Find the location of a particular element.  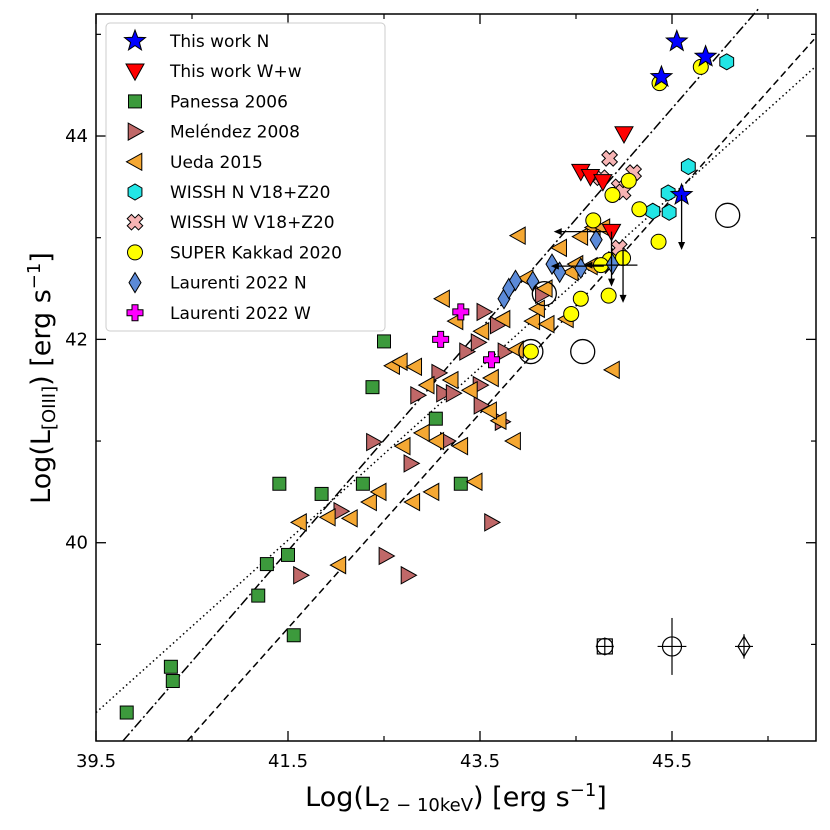

legend-item-wissh-w-v18-z20: WISSH W V18+Z20 is located at coordinates (230, 223).